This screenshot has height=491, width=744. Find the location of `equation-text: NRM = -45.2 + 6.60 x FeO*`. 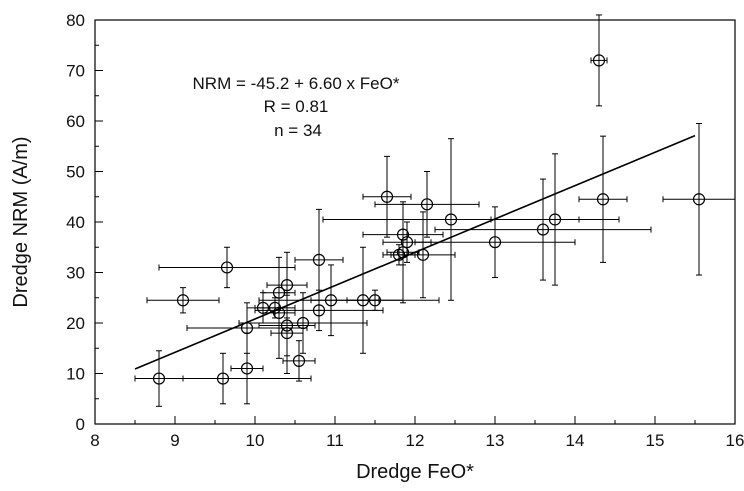

equation-text: NRM = -45.2 + 6.60 x FeO* is located at coordinates (296, 83).